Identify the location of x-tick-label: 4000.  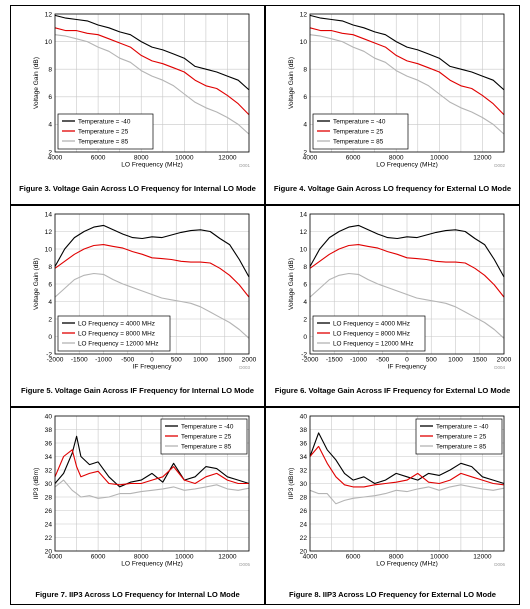
(310, 557).